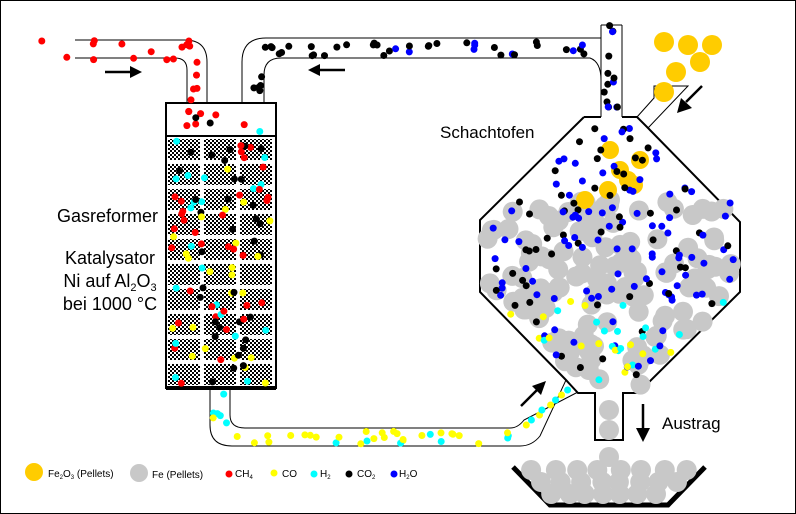 The height and width of the screenshot is (514, 796). I want to click on catalyst-block, so click(256, 224).